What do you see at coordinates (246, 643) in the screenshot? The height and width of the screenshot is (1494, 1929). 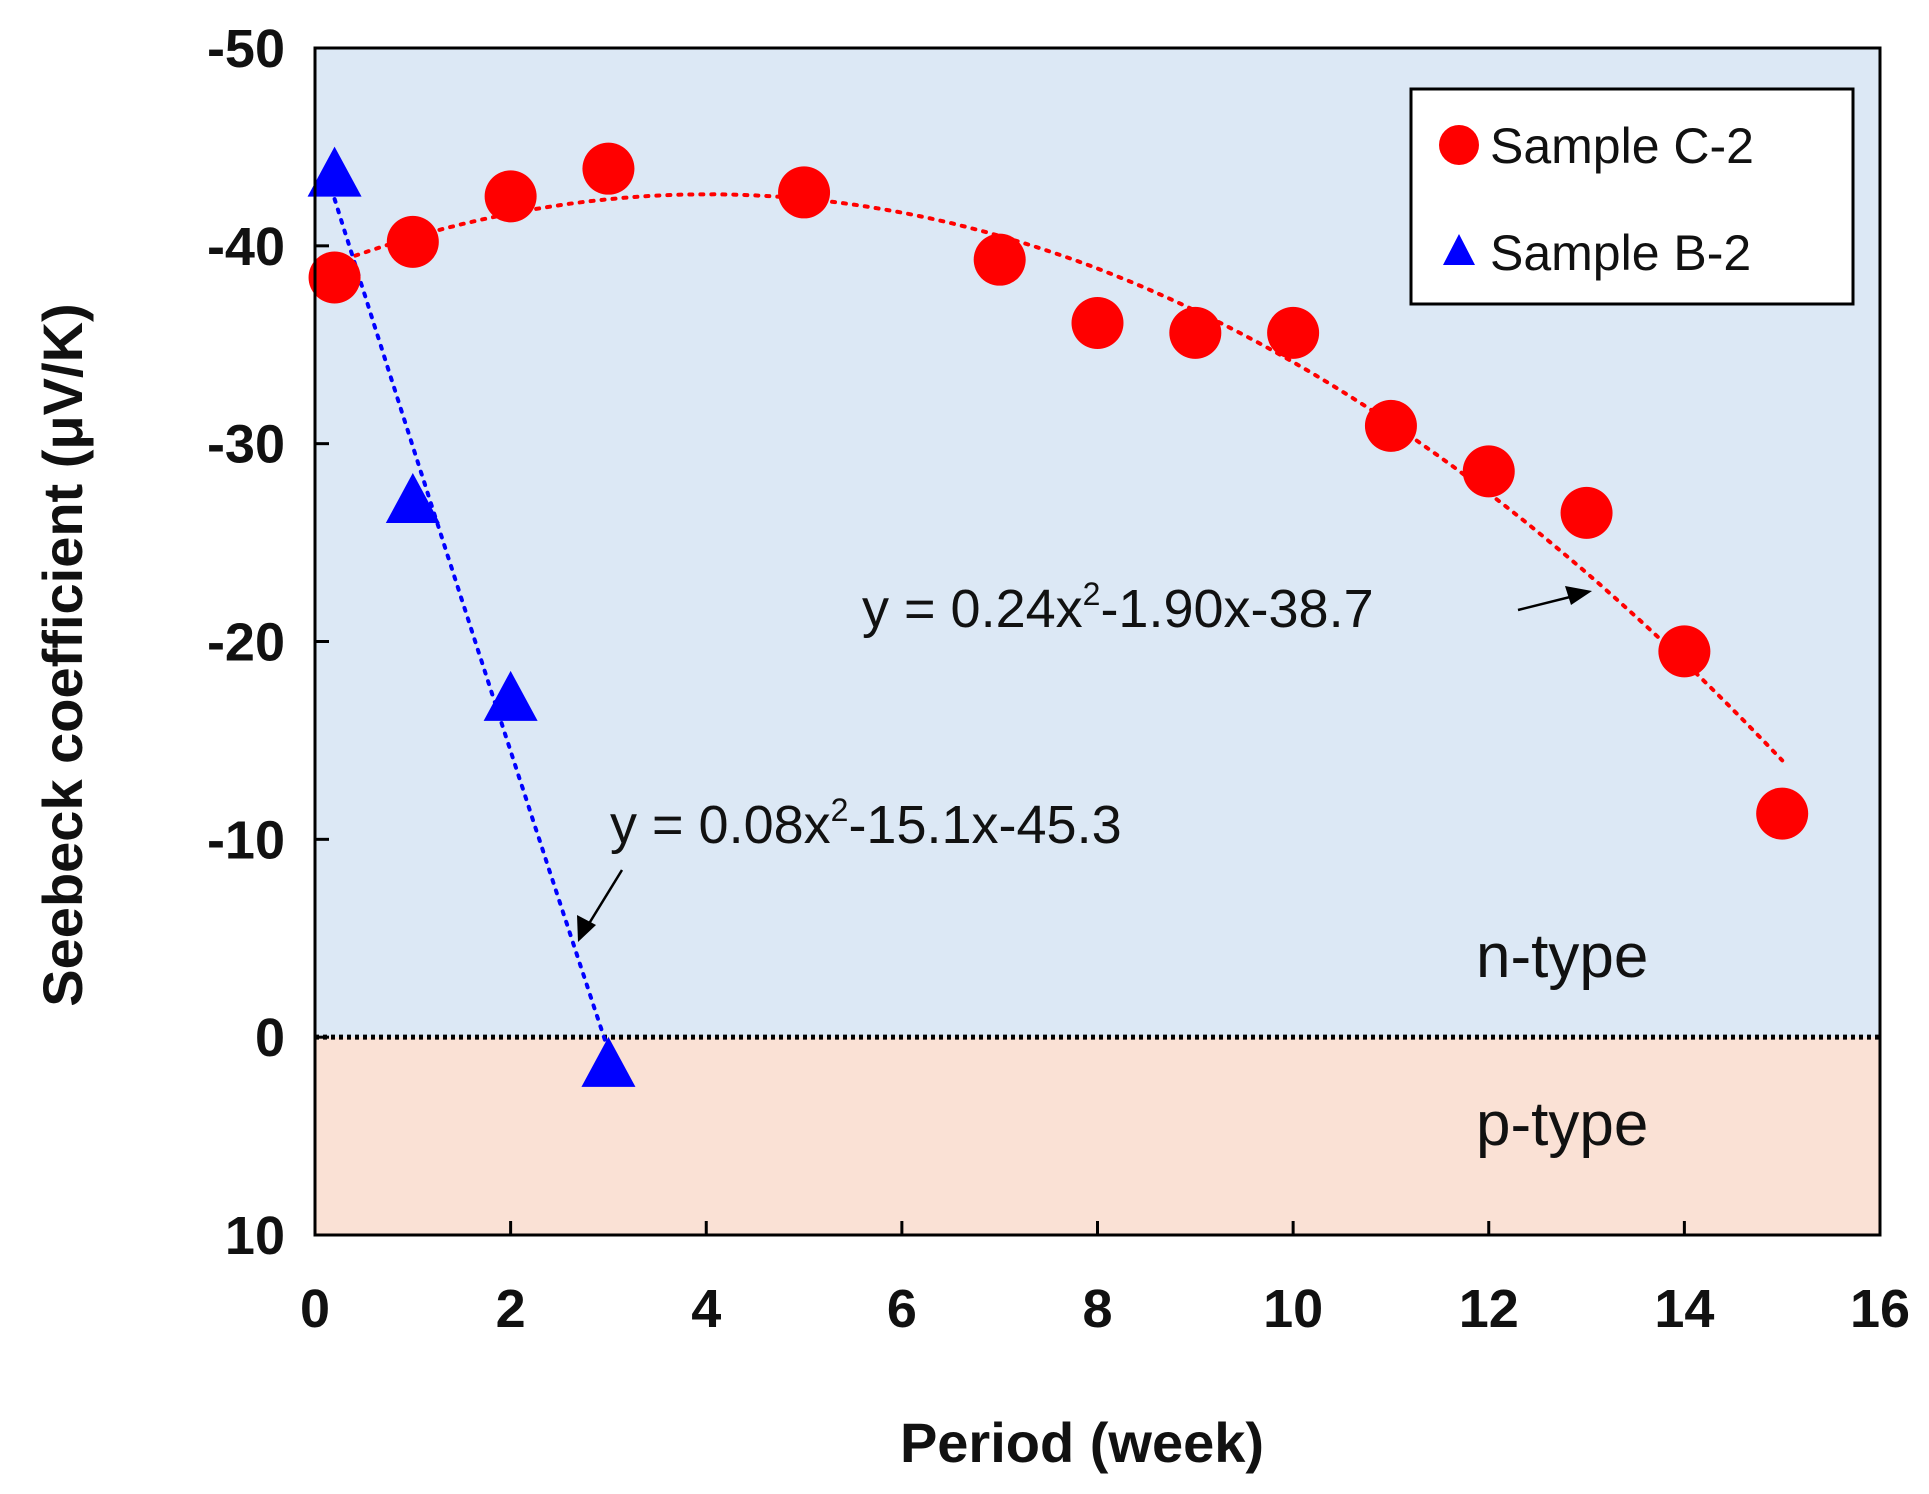 I see `y-tick-label: -20` at bounding box center [246, 643].